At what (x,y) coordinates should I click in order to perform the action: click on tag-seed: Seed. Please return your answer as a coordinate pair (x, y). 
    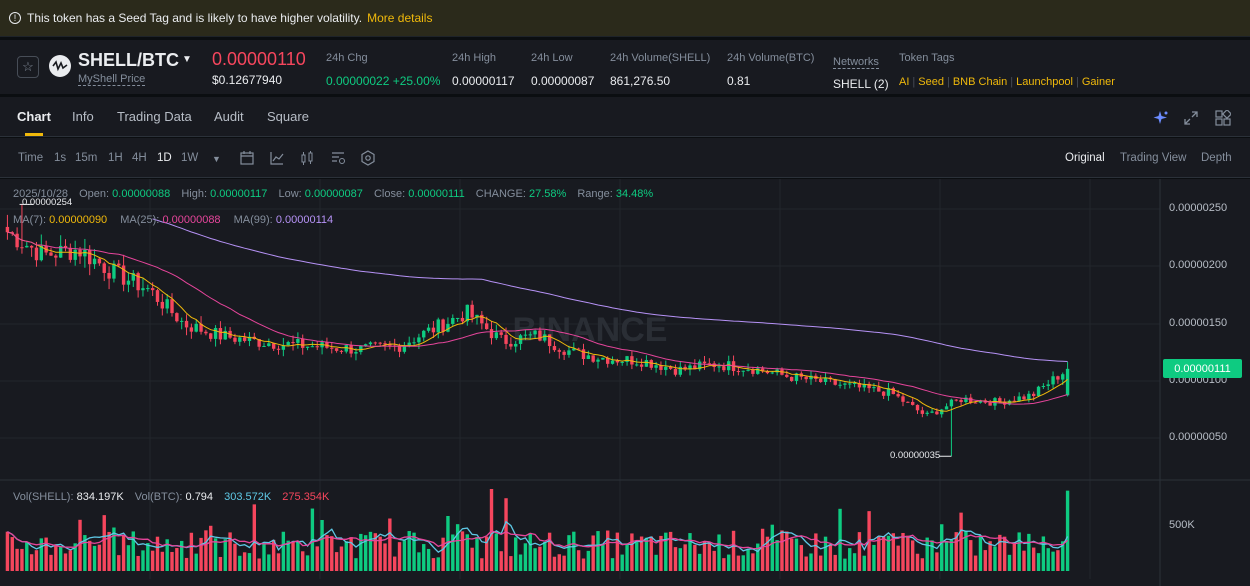
    Looking at the image, I should click on (931, 82).